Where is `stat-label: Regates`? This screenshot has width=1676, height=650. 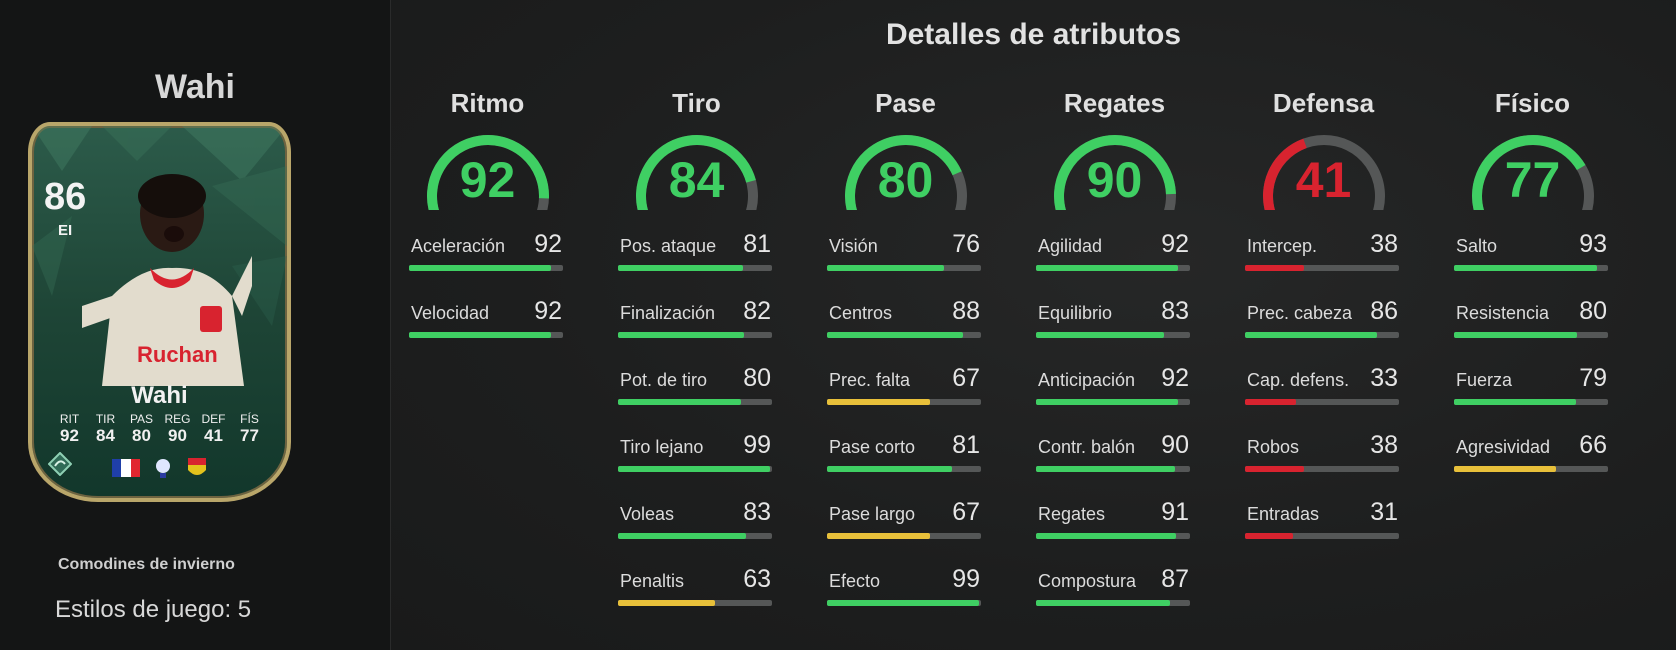
stat-label: Regates is located at coordinates (1072, 514).